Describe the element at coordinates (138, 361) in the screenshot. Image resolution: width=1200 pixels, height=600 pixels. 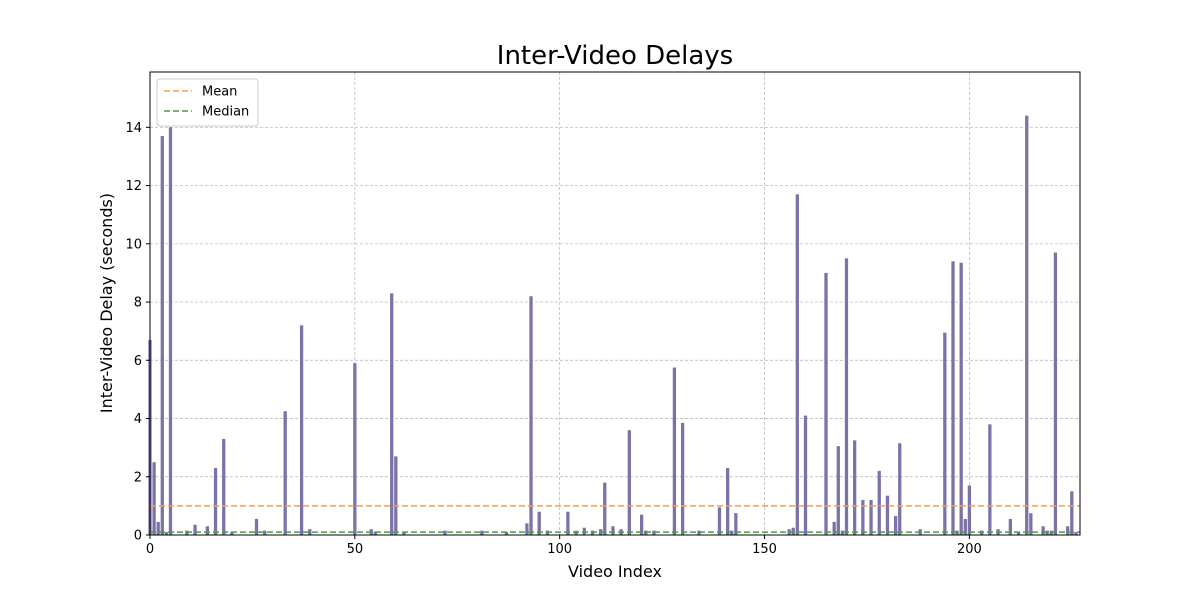
I see `y-tick-label: 6` at that location.